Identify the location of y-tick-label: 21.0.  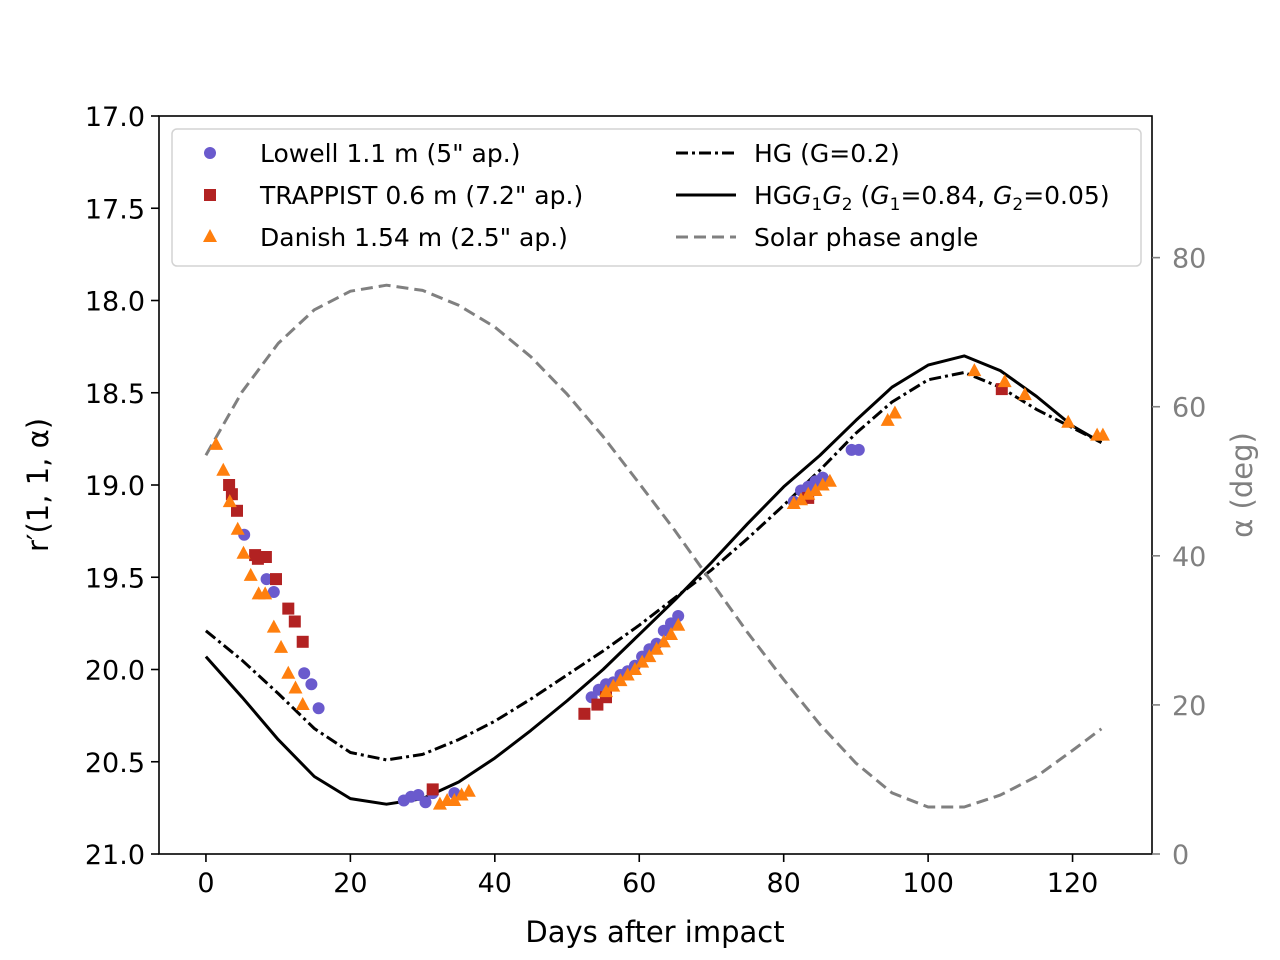
(115, 855).